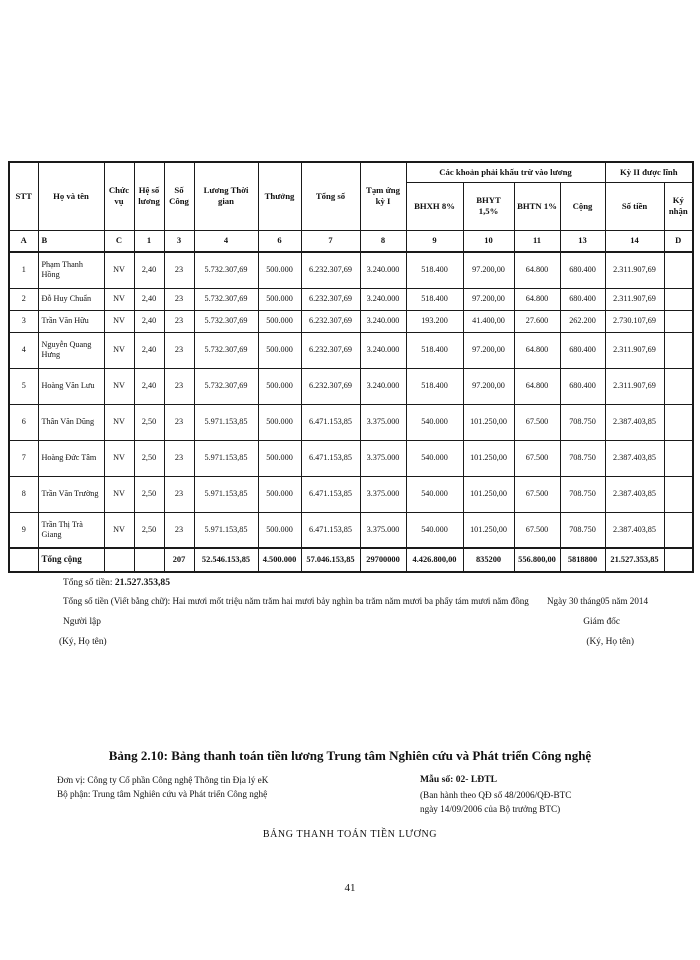 The height and width of the screenshot is (960, 700). What do you see at coordinates (537, 321) in the screenshot?
I see `table-cell: 27.600` at bounding box center [537, 321].